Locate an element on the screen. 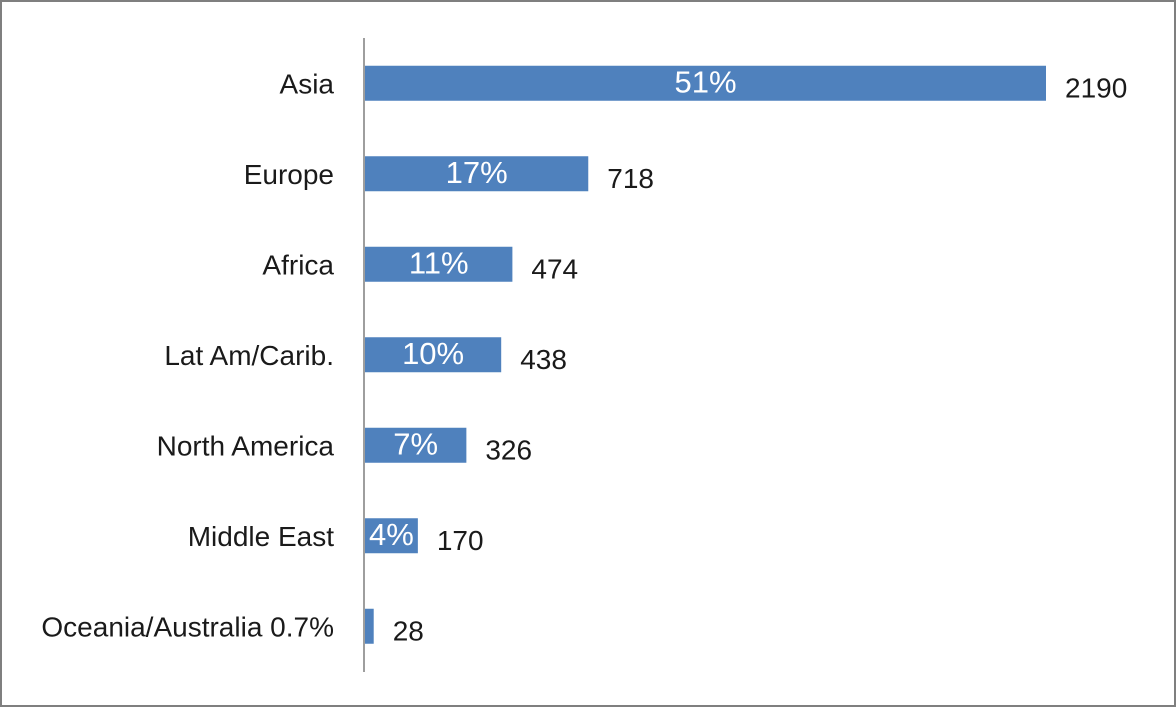 Image resolution: width=1176 pixels, height=709 pixels. percent-label: 11% is located at coordinates (439, 262).